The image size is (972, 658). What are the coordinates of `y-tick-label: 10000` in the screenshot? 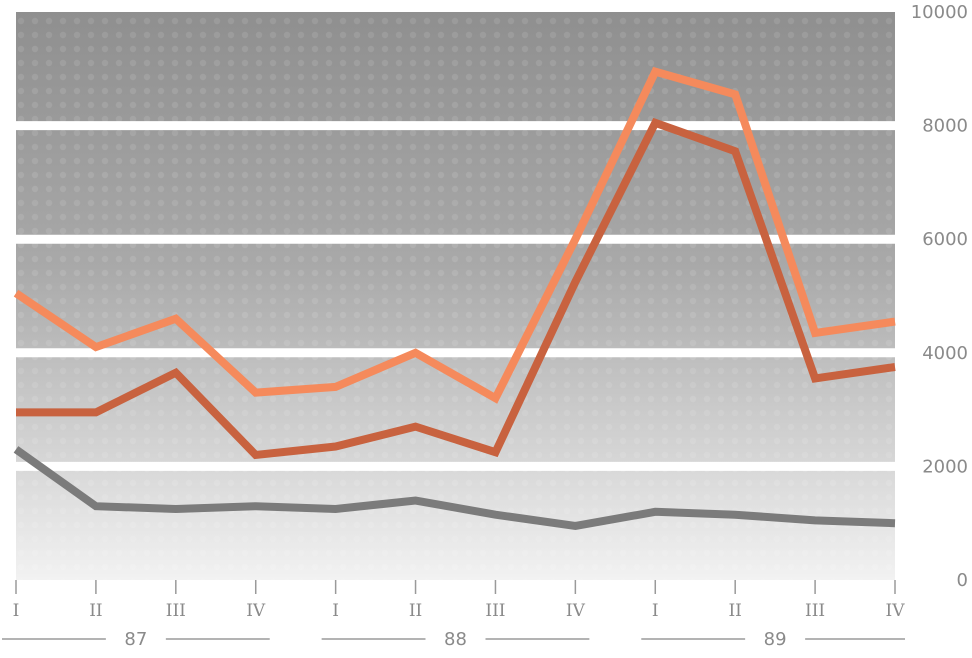 It's located at (939, 12).